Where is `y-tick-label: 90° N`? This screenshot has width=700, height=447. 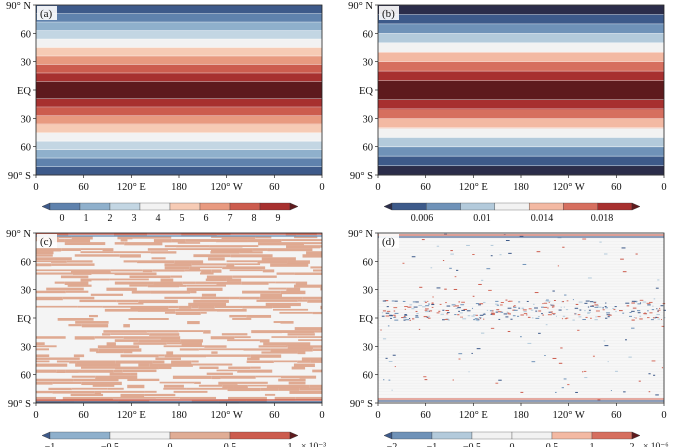
y-tick-label: 90° N is located at coordinates (18, 6).